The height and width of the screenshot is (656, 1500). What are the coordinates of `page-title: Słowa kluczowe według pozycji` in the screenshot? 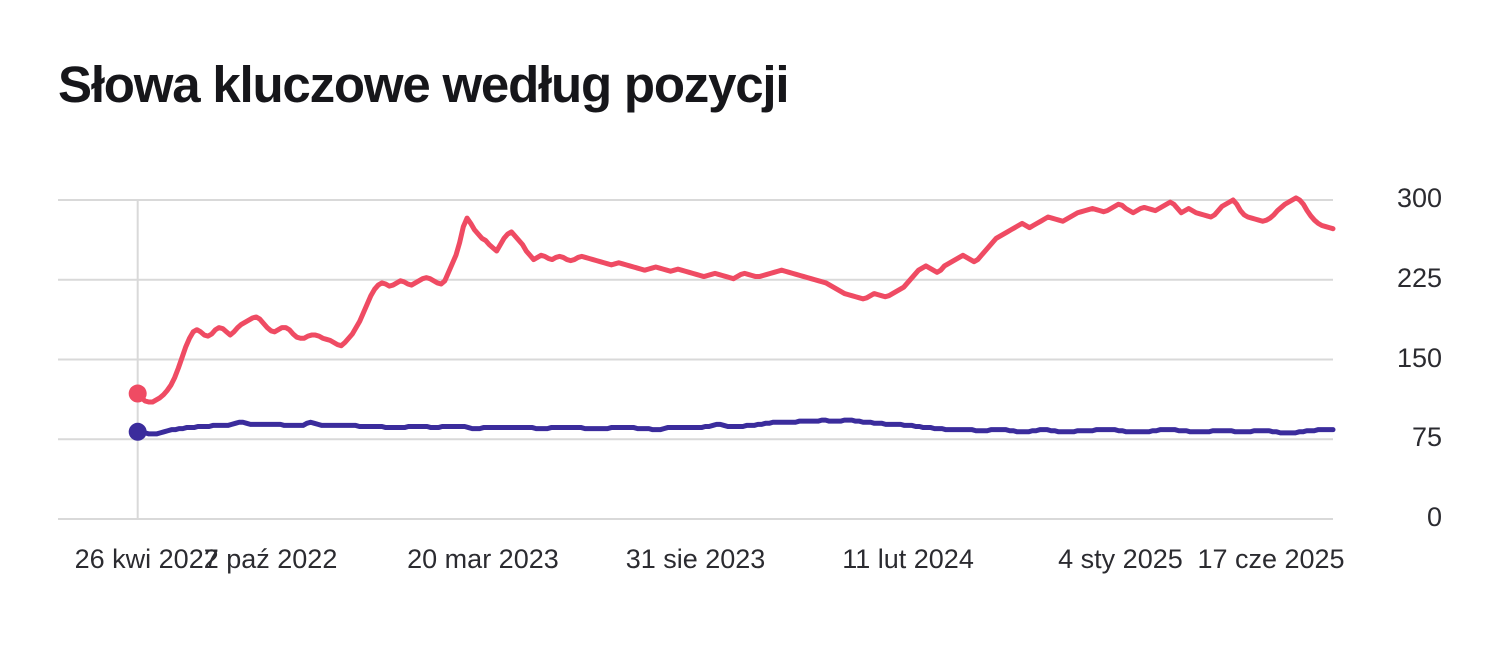 It's located at (424, 84).